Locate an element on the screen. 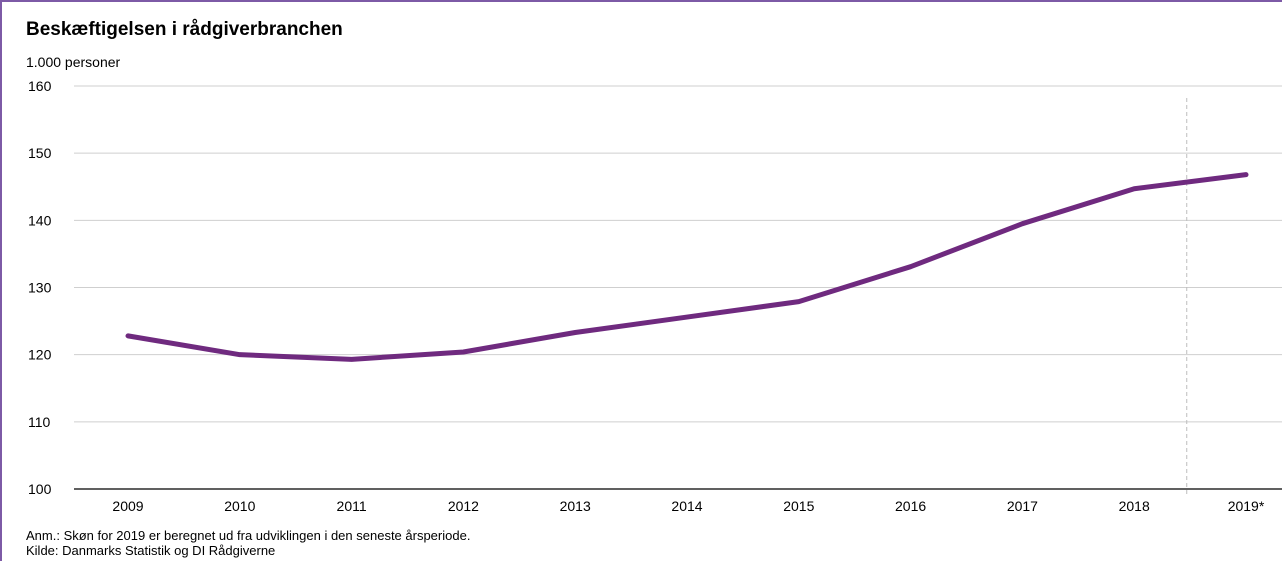 This screenshot has height=561, width=1282. data-point-2015 is located at coordinates (798, 301).